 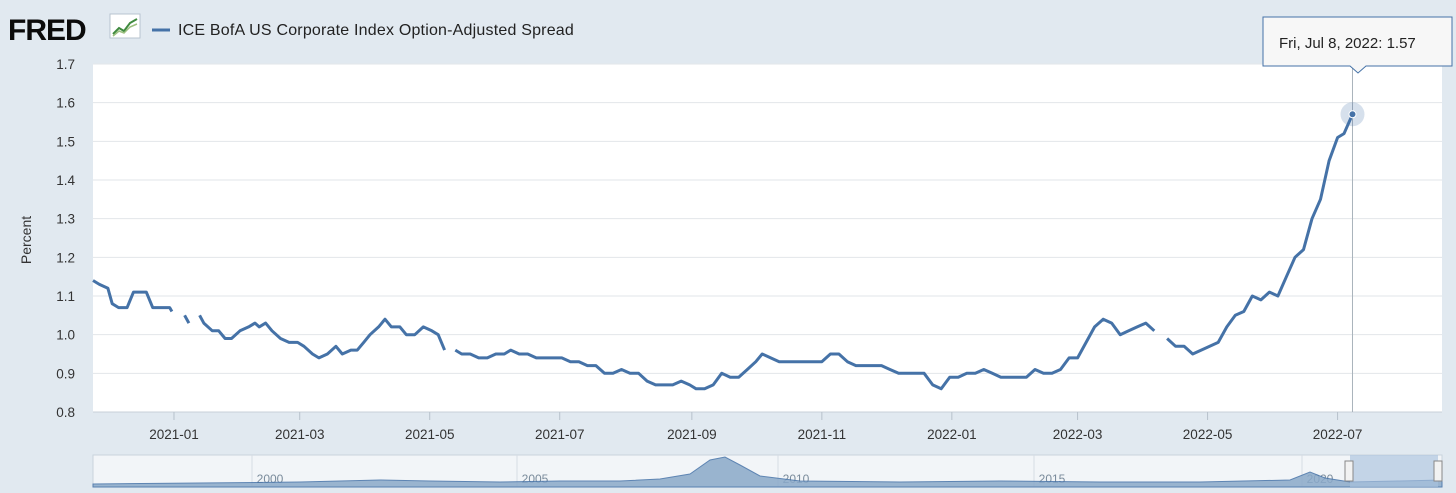 I want to click on y-tick-label: 0.8, so click(x=65, y=412).